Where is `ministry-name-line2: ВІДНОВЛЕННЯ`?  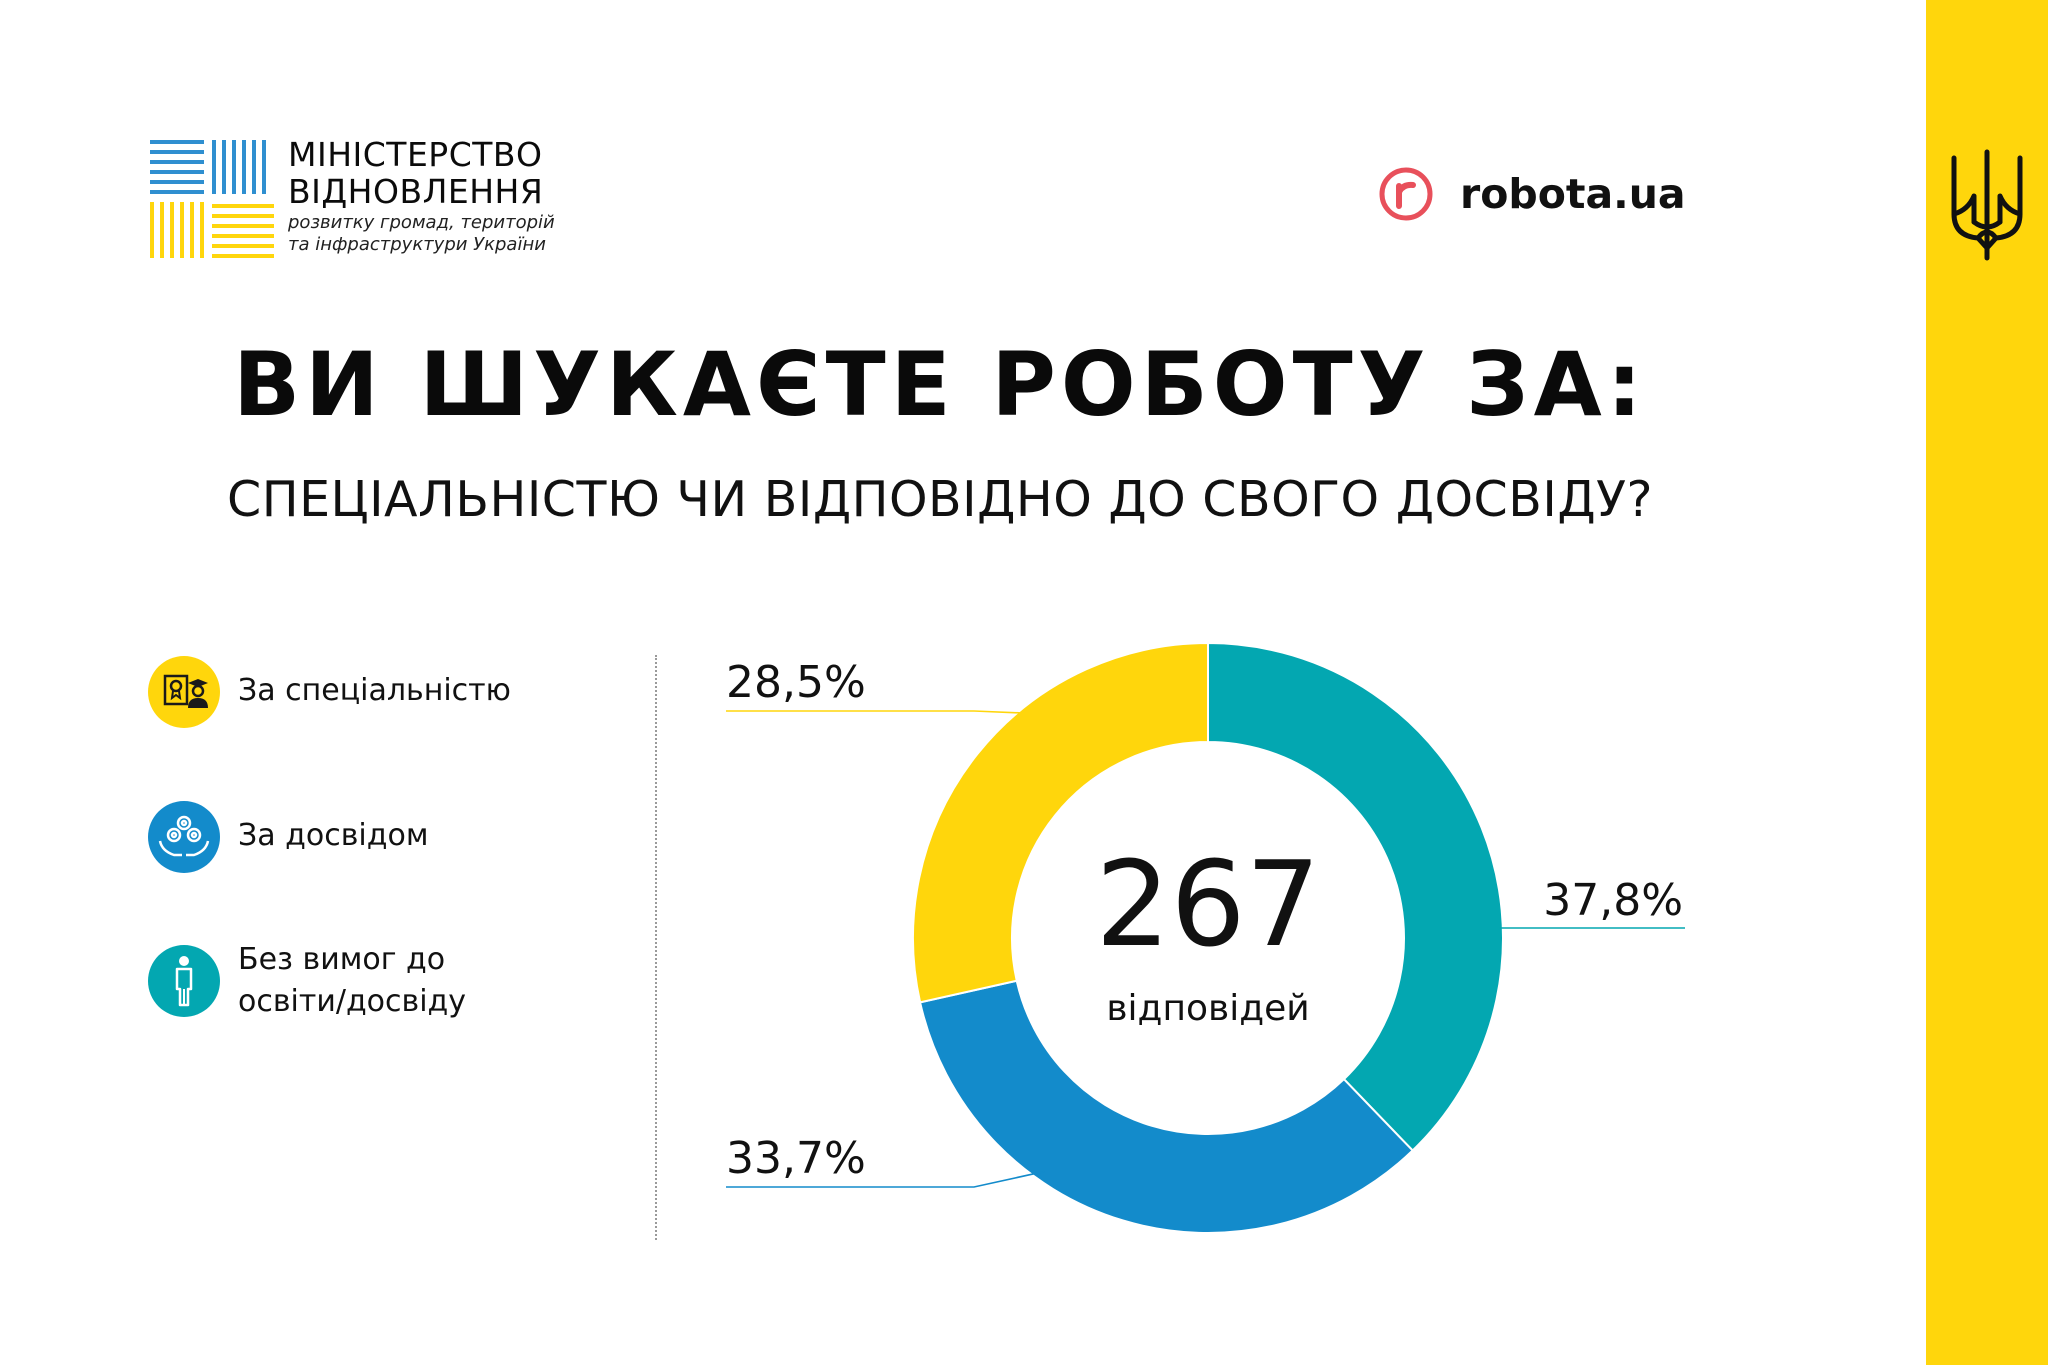
ministry-name-line2: ВІДНОВЛЕННЯ is located at coordinates (416, 191).